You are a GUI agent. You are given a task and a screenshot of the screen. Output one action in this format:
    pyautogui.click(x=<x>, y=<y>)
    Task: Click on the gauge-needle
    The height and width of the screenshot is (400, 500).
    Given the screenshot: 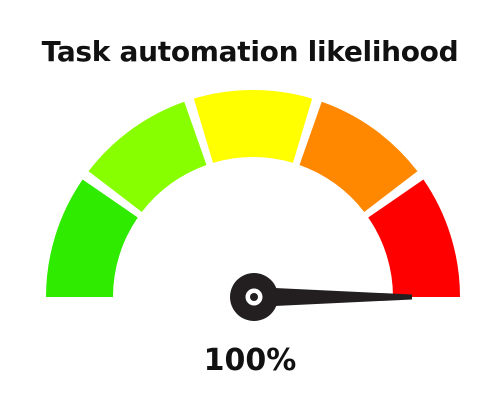 What is the action you would take?
    pyautogui.click(x=321, y=297)
    